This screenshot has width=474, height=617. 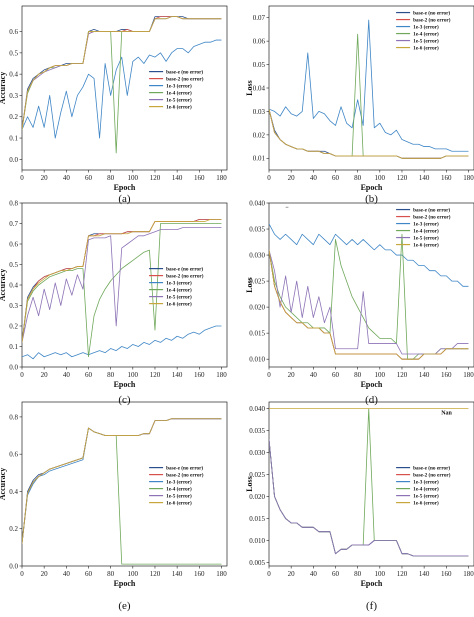 I want to click on y-tick-label: 0.5, so click(x=13, y=53).